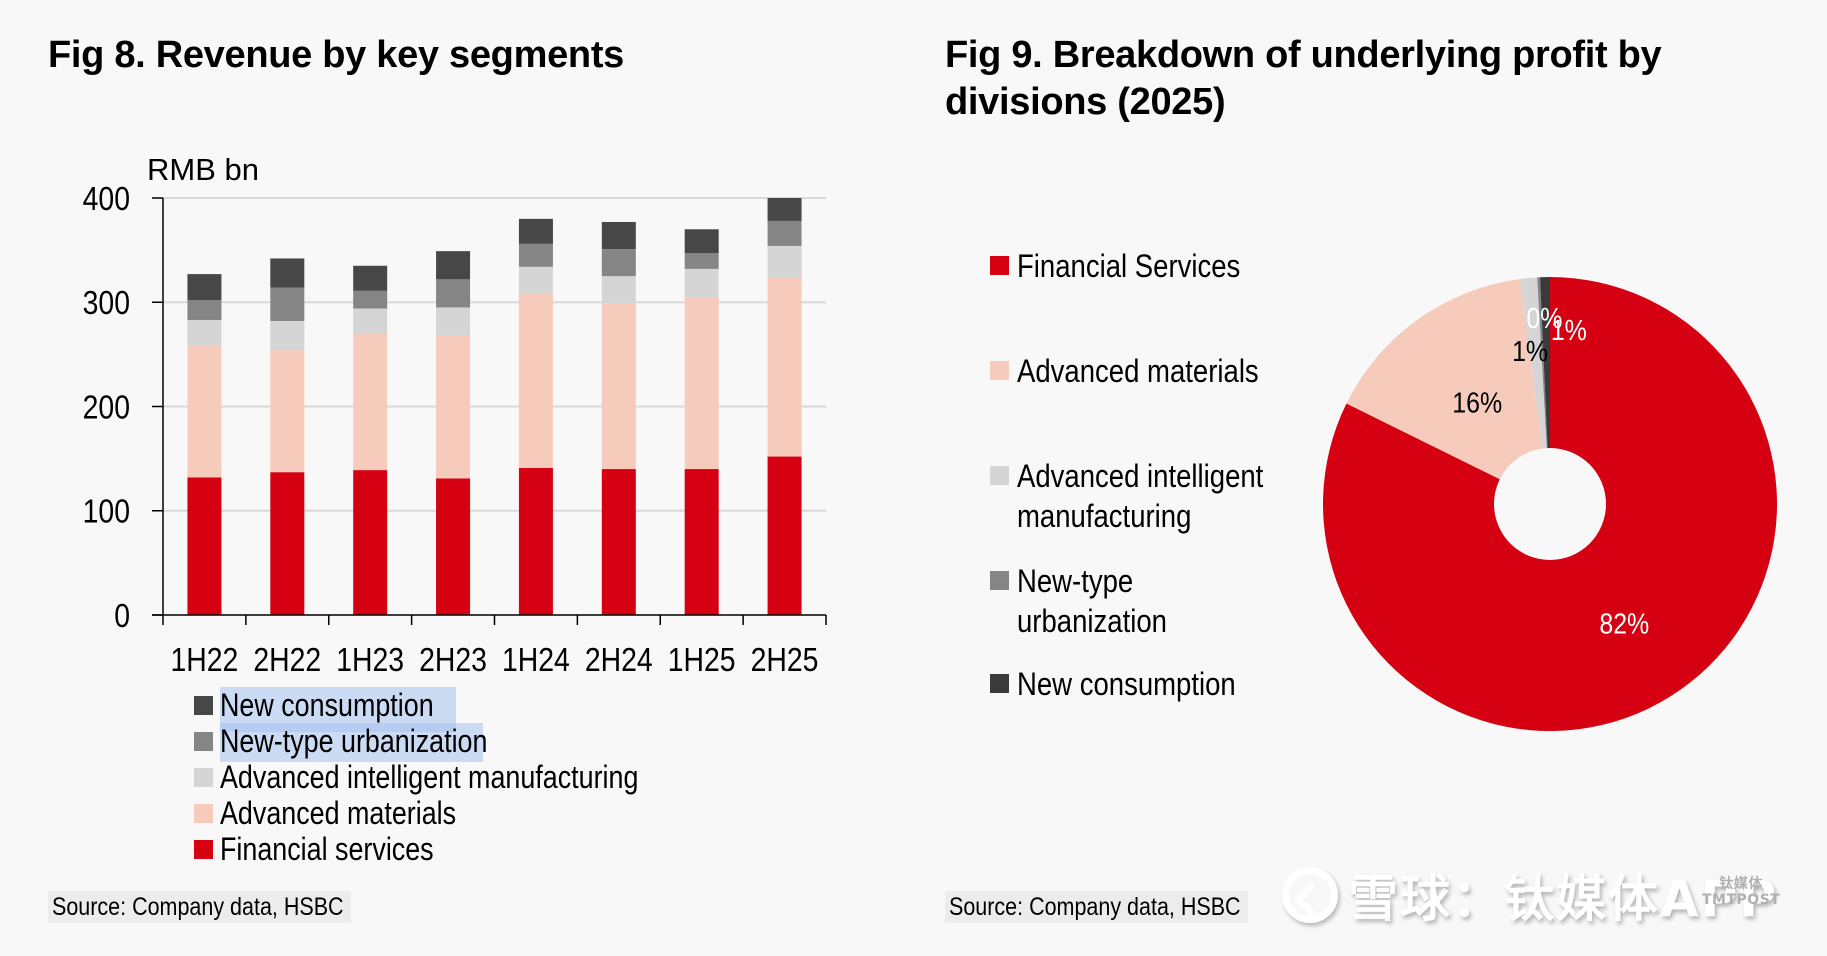  I want to click on y-tick-label: 0, so click(122, 616).